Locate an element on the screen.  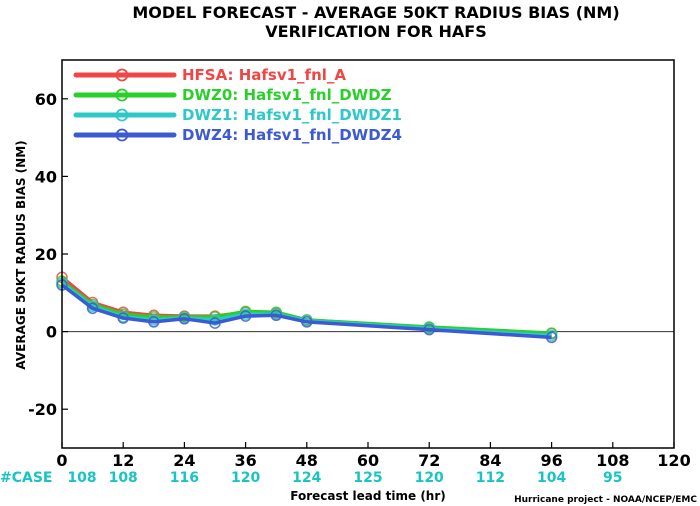
x-tick-label: 0 is located at coordinates (61, 460).